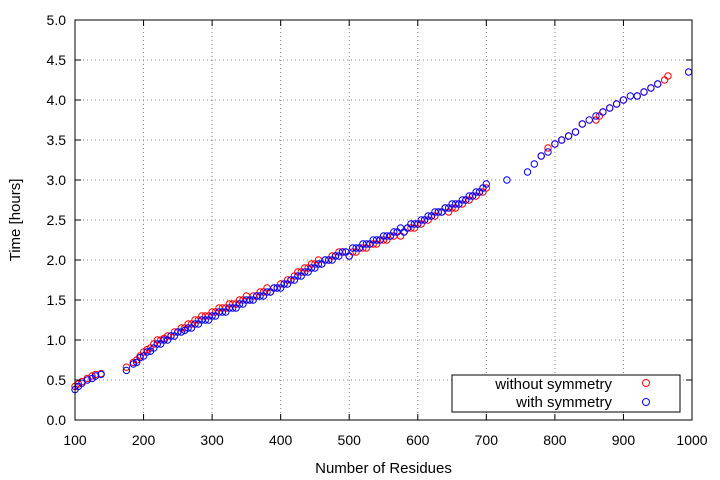 The width and height of the screenshot is (720, 480). I want to click on x-tick-label: 700, so click(487, 440).